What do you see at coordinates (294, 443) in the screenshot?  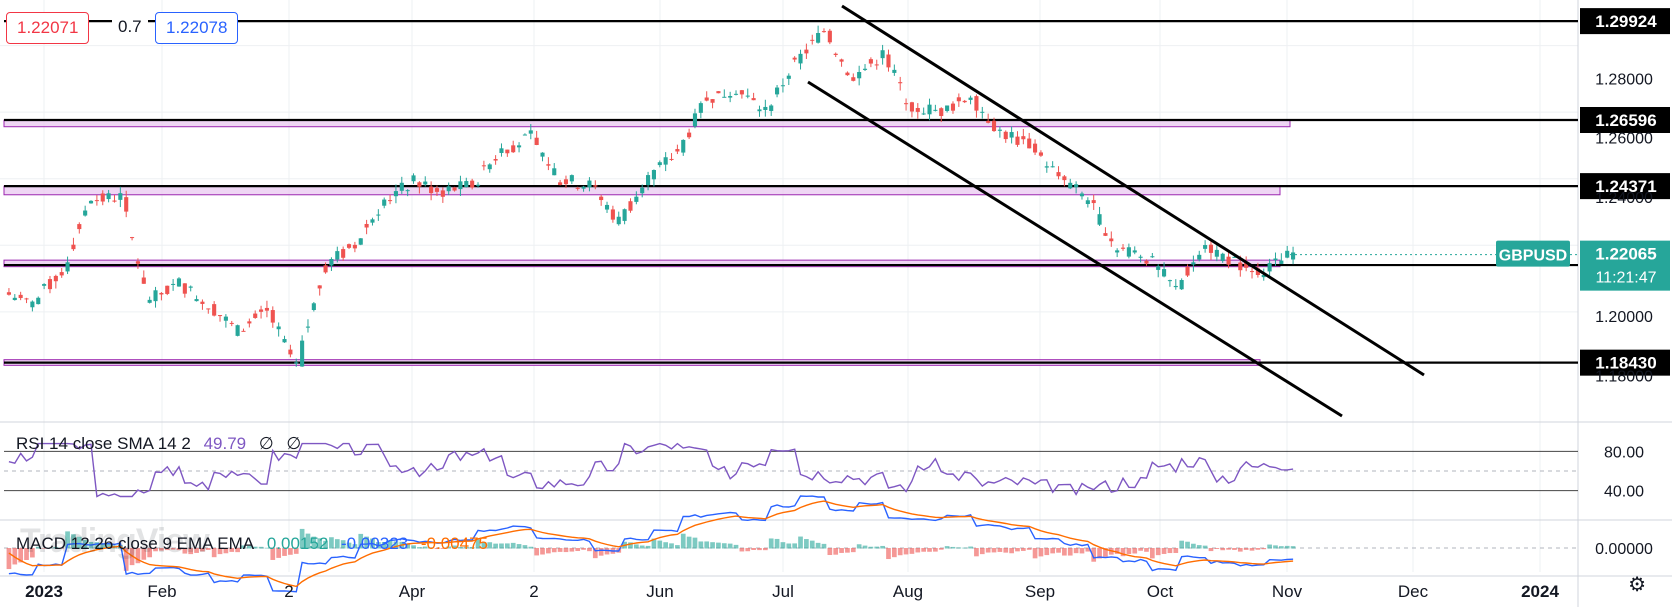 I see `rsi-extra-2: ∅` at bounding box center [294, 443].